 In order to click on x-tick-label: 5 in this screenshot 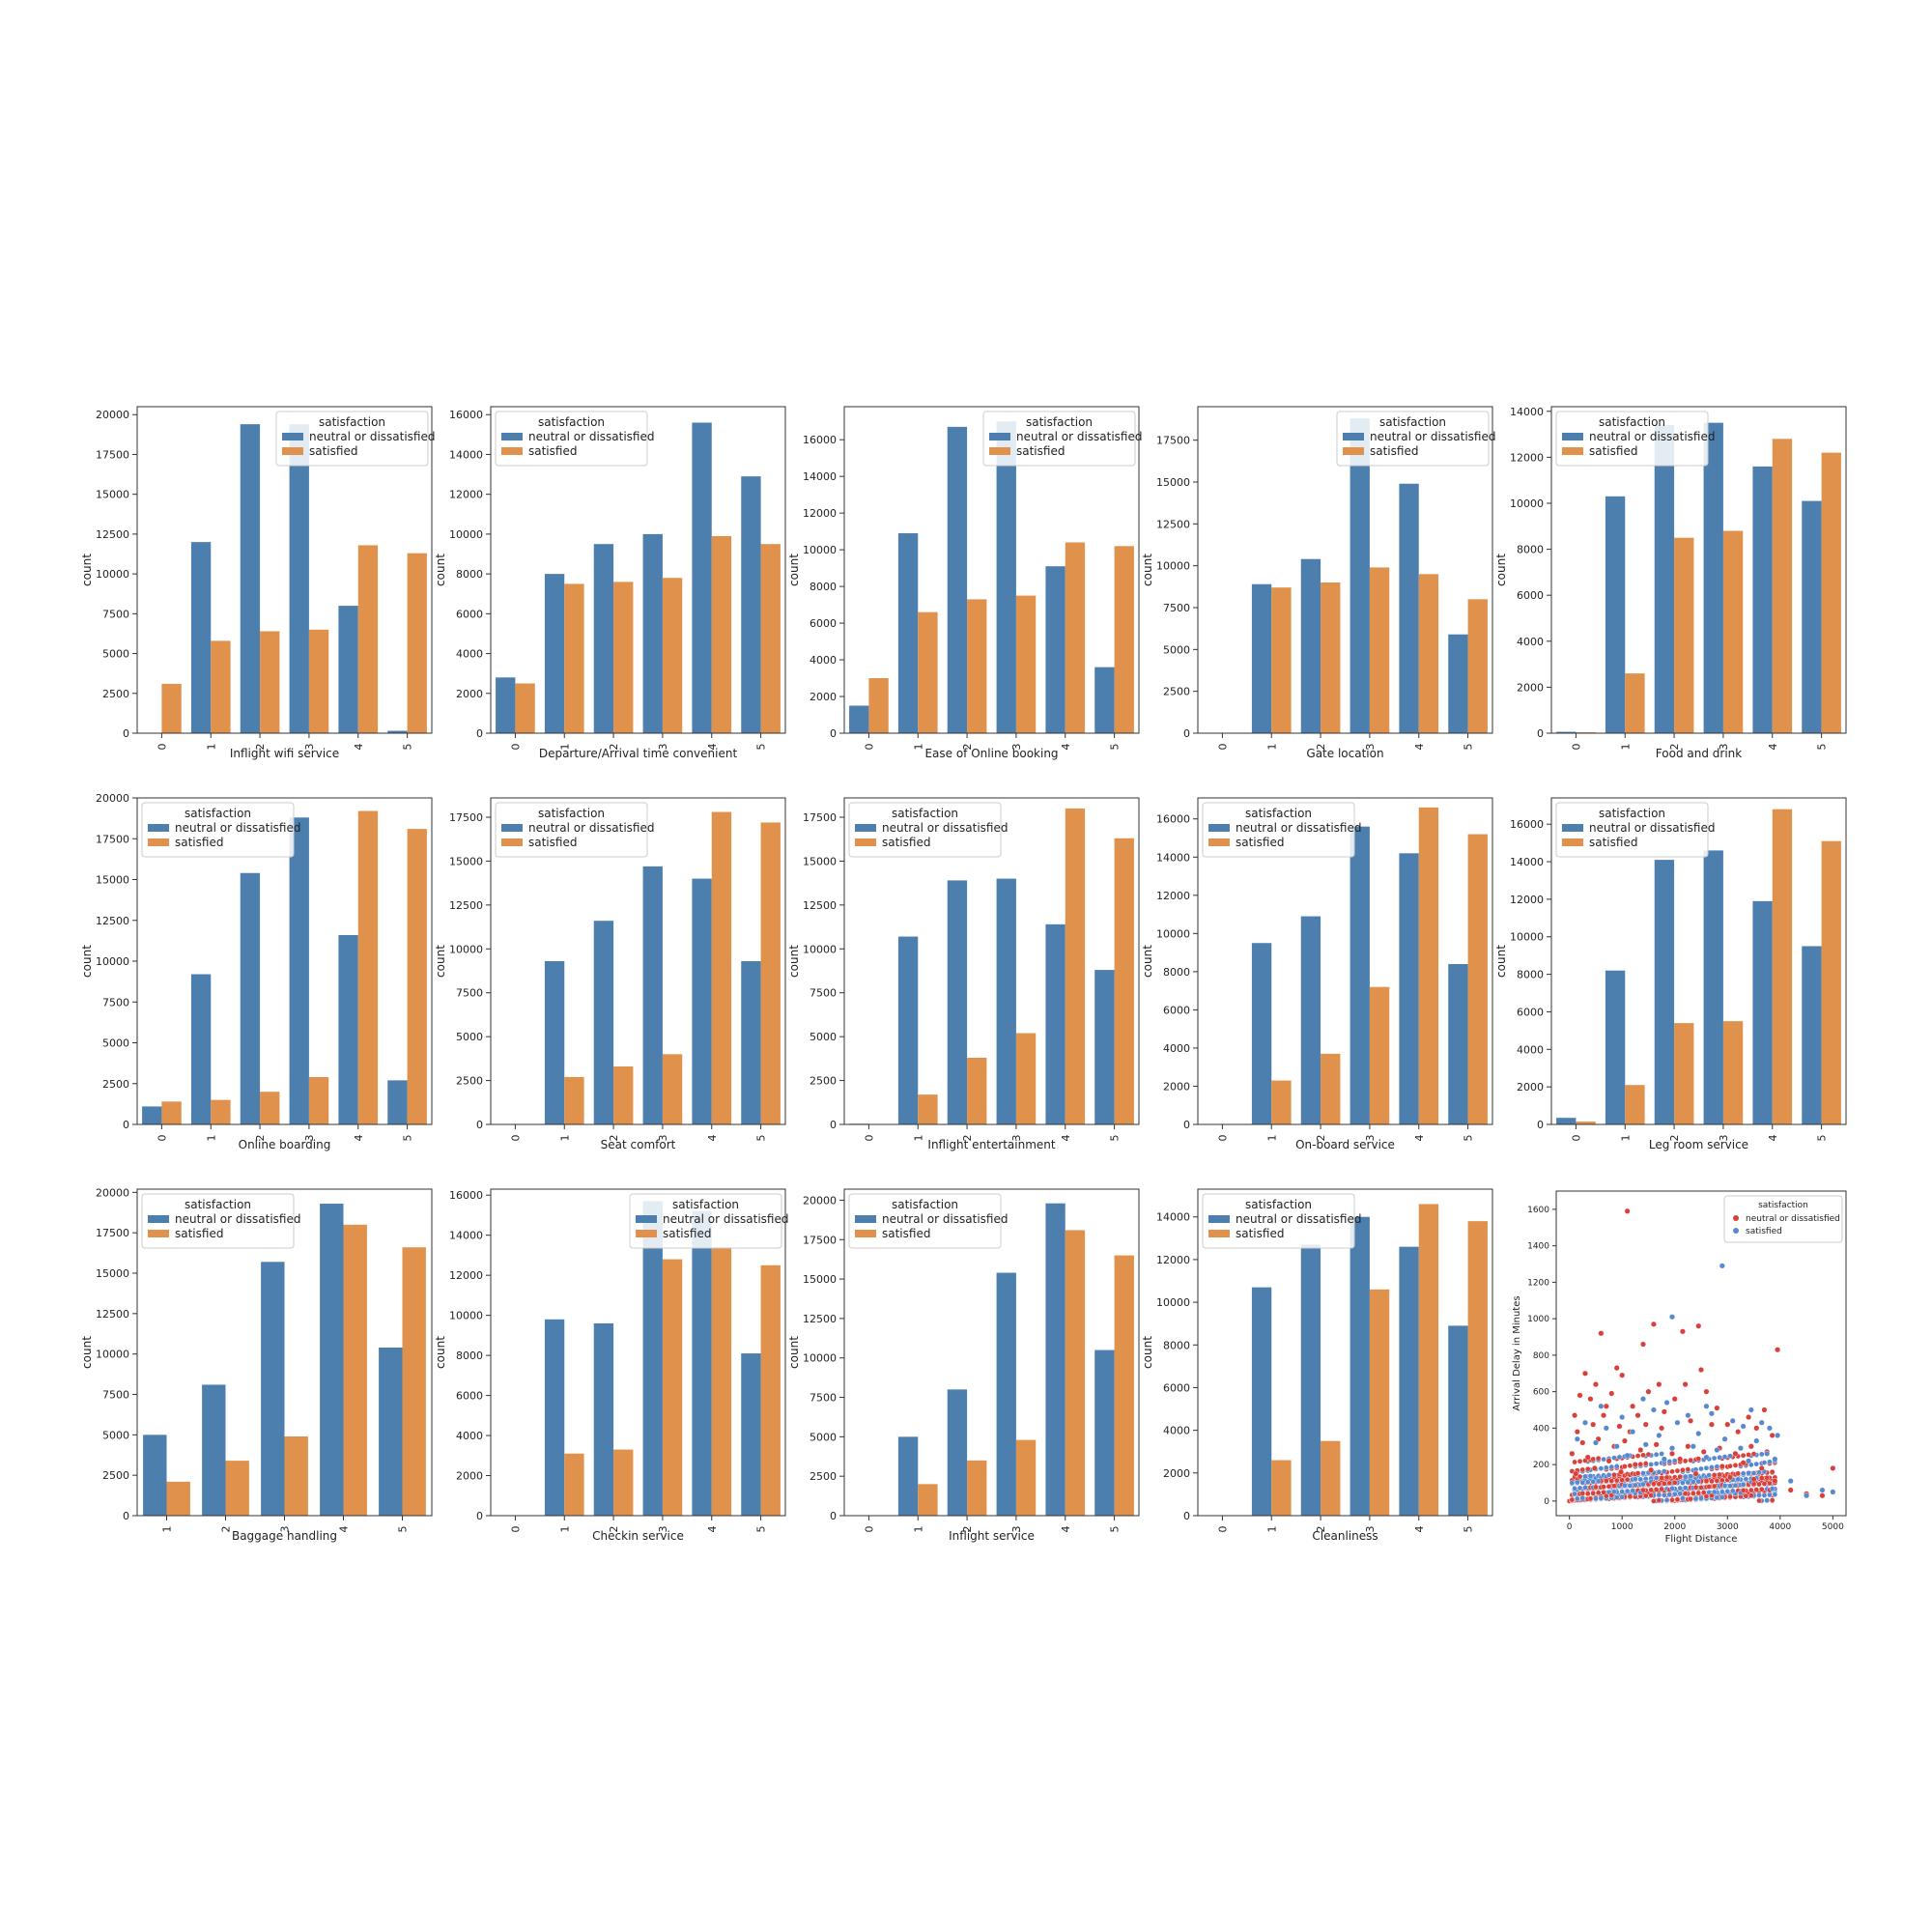, I will do `click(761, 1529)`.